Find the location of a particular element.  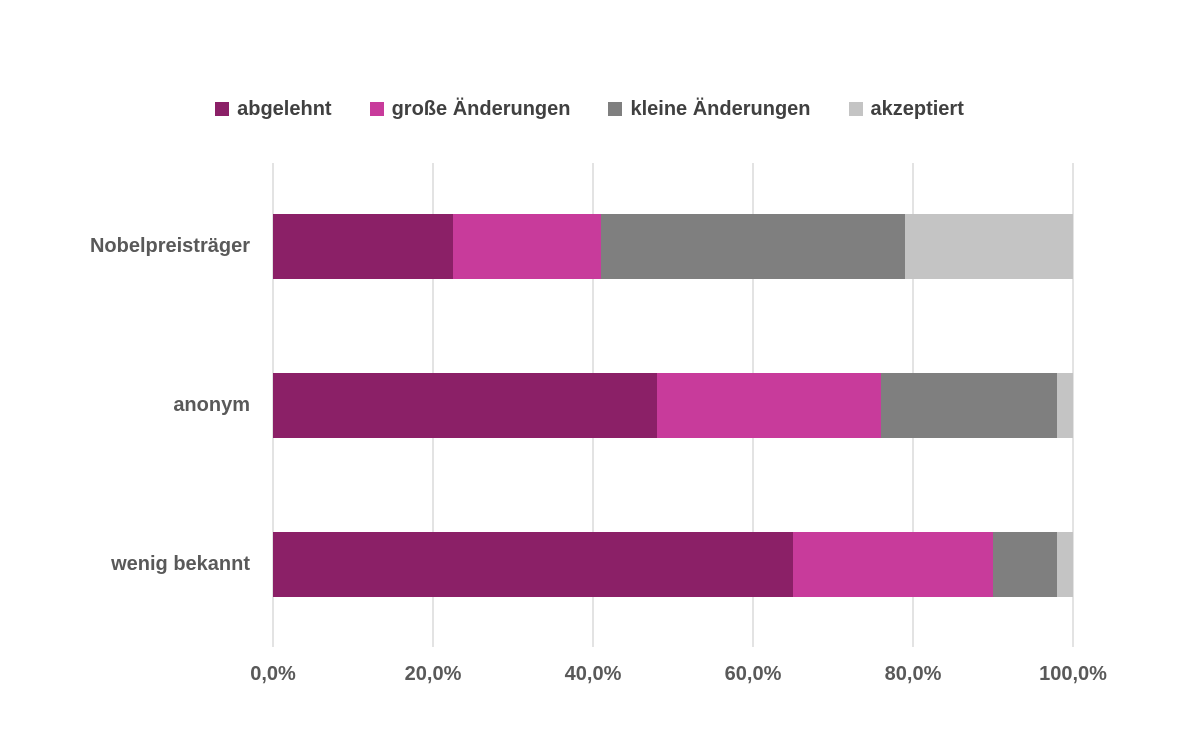

category-label-0: Nobelpreisträger is located at coordinates (169, 246).